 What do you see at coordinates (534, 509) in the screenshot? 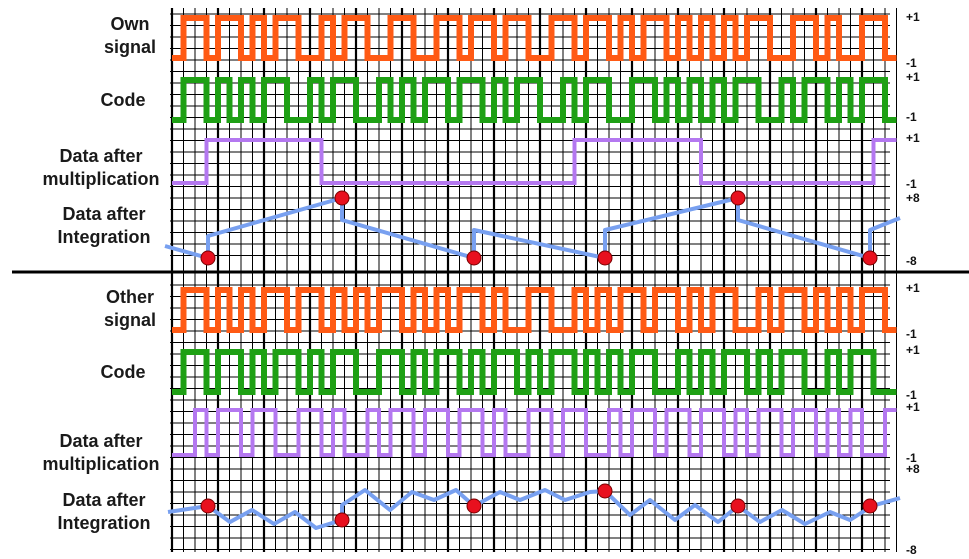
I see `other-integration-wave` at bounding box center [534, 509].